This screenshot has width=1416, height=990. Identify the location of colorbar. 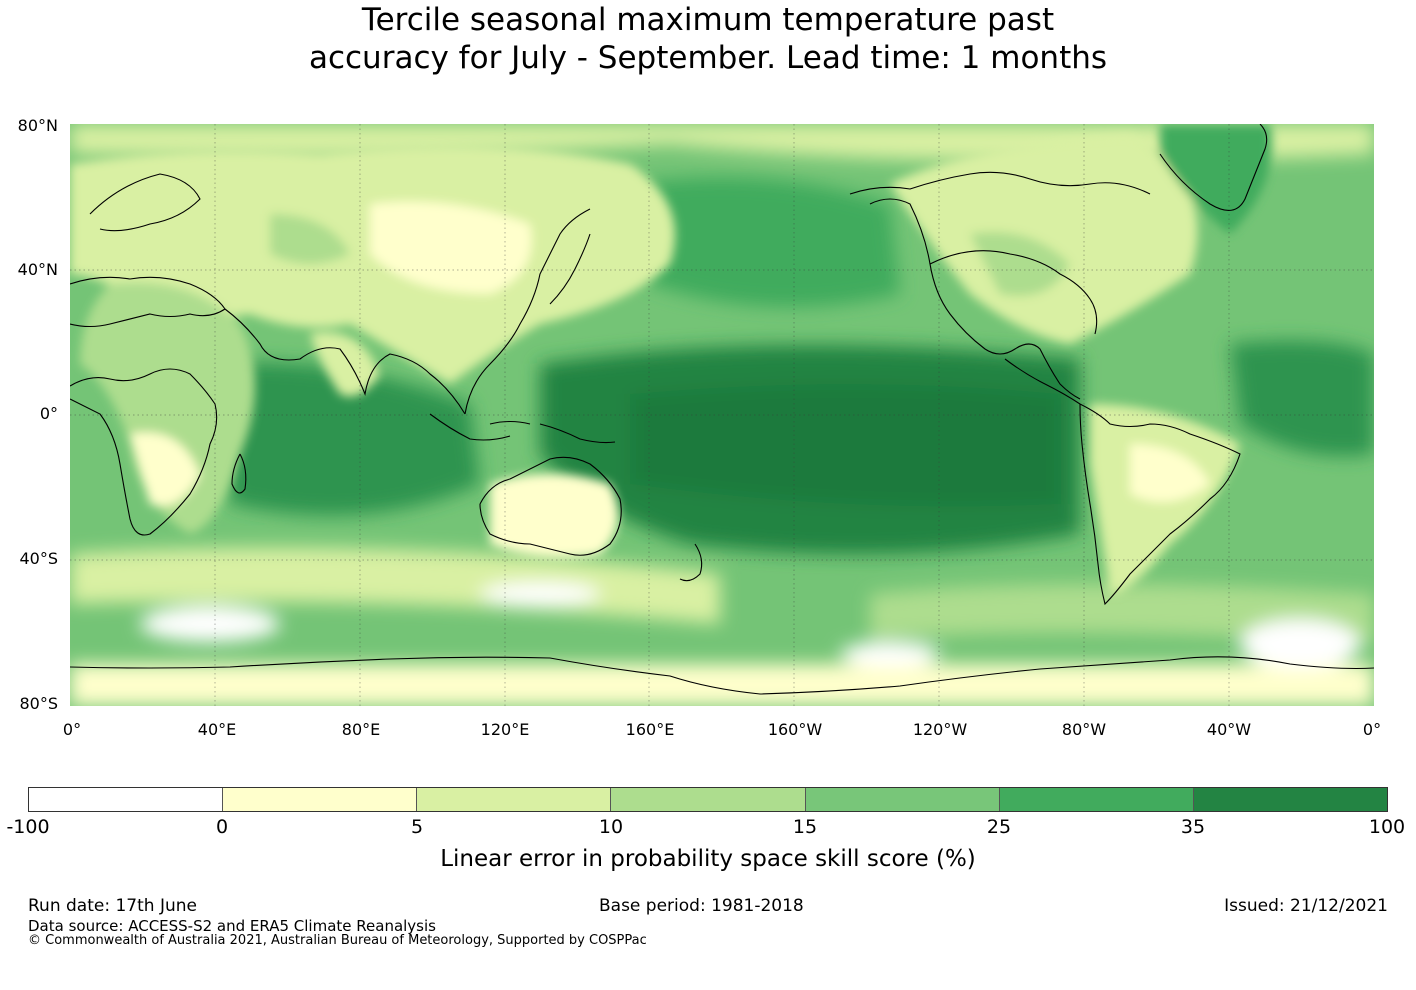
(708, 799).